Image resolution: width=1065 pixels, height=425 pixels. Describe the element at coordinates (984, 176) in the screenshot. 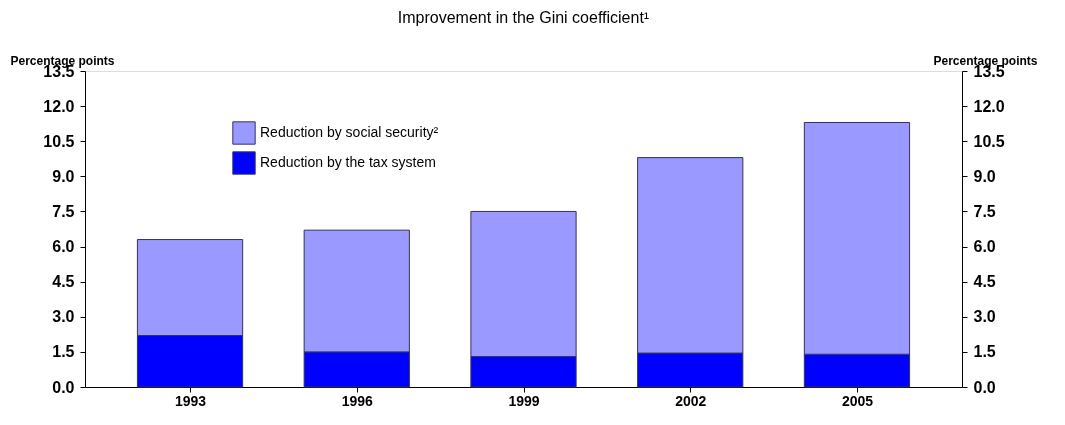

I see `y2-tick-label: 9.0` at that location.